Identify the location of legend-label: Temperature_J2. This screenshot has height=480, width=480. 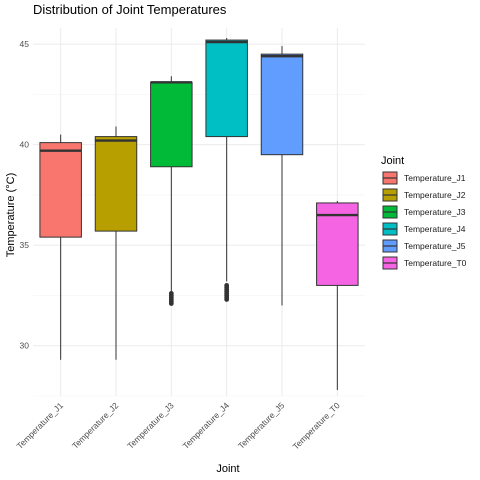
(435, 195).